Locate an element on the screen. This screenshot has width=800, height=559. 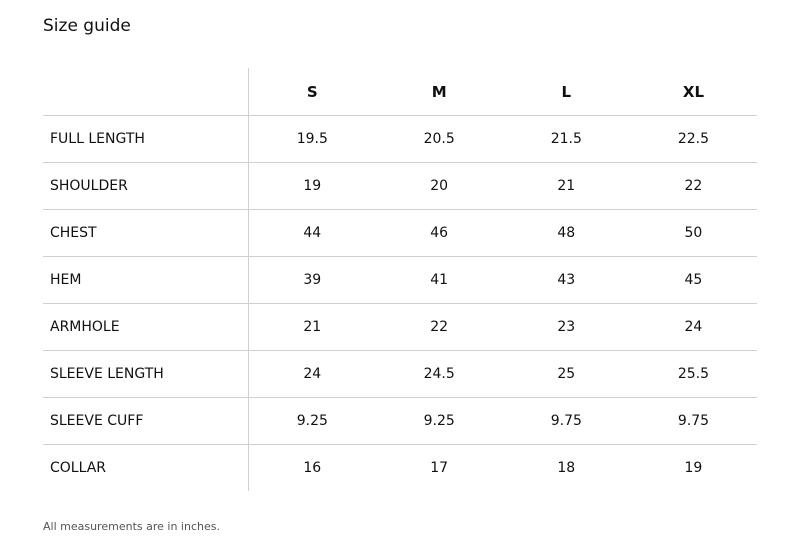
column-header: L is located at coordinates (566, 91).